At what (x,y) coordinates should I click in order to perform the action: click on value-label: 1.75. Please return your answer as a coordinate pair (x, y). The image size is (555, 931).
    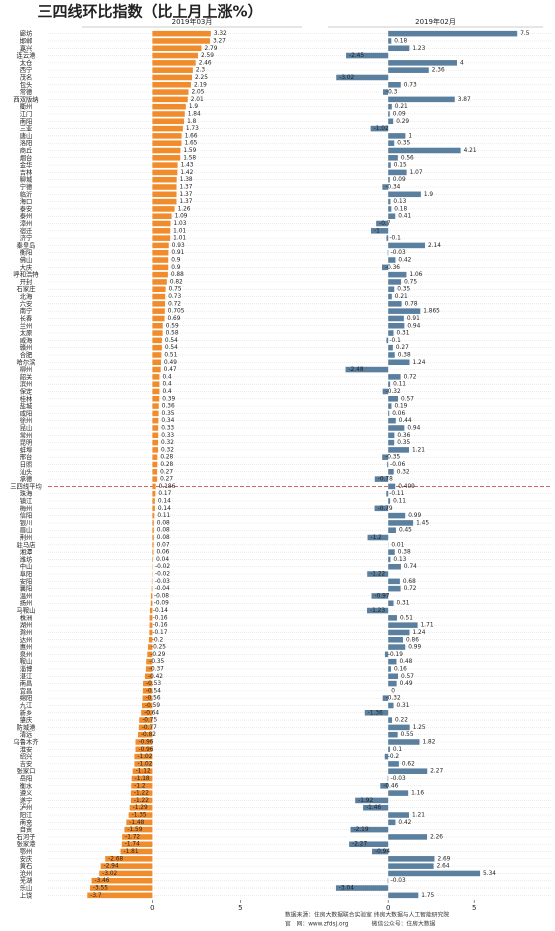
    Looking at the image, I should click on (427, 896).